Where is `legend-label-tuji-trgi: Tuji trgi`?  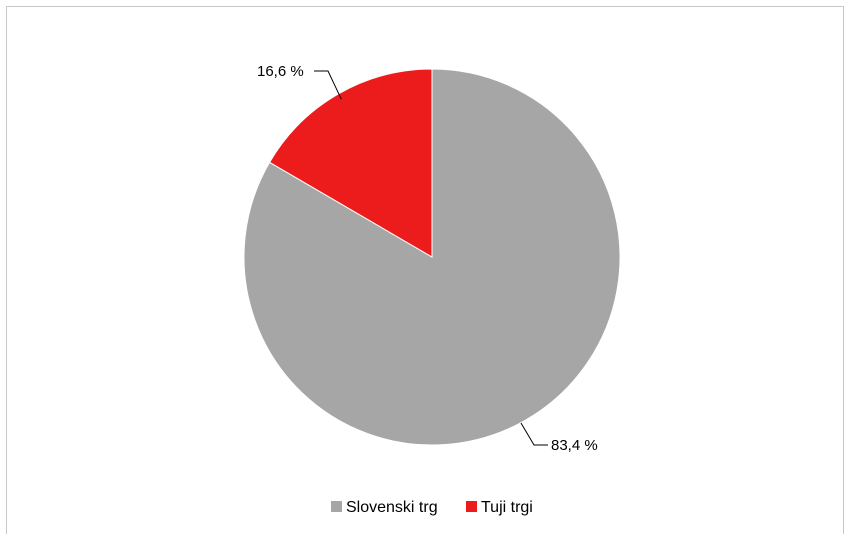
legend-label-tuji-trgi: Tuji trgi is located at coordinates (507, 507).